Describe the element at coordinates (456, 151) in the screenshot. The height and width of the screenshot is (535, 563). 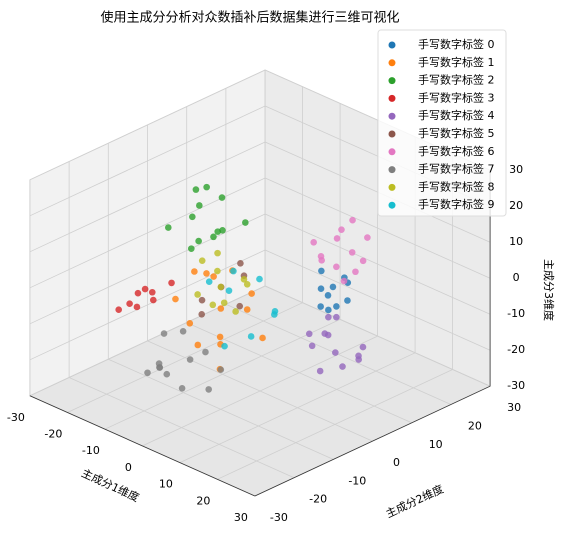
I see `legend-label: 手写数字标签 6` at that location.